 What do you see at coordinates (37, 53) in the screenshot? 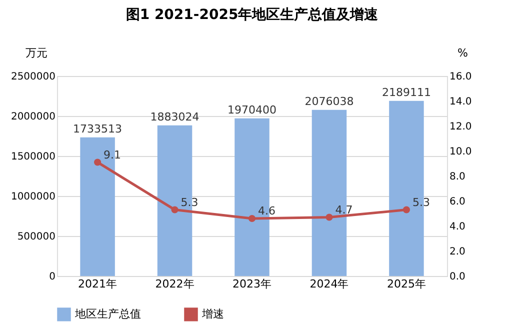
I see `y-axis-title: 万元` at bounding box center [37, 53].